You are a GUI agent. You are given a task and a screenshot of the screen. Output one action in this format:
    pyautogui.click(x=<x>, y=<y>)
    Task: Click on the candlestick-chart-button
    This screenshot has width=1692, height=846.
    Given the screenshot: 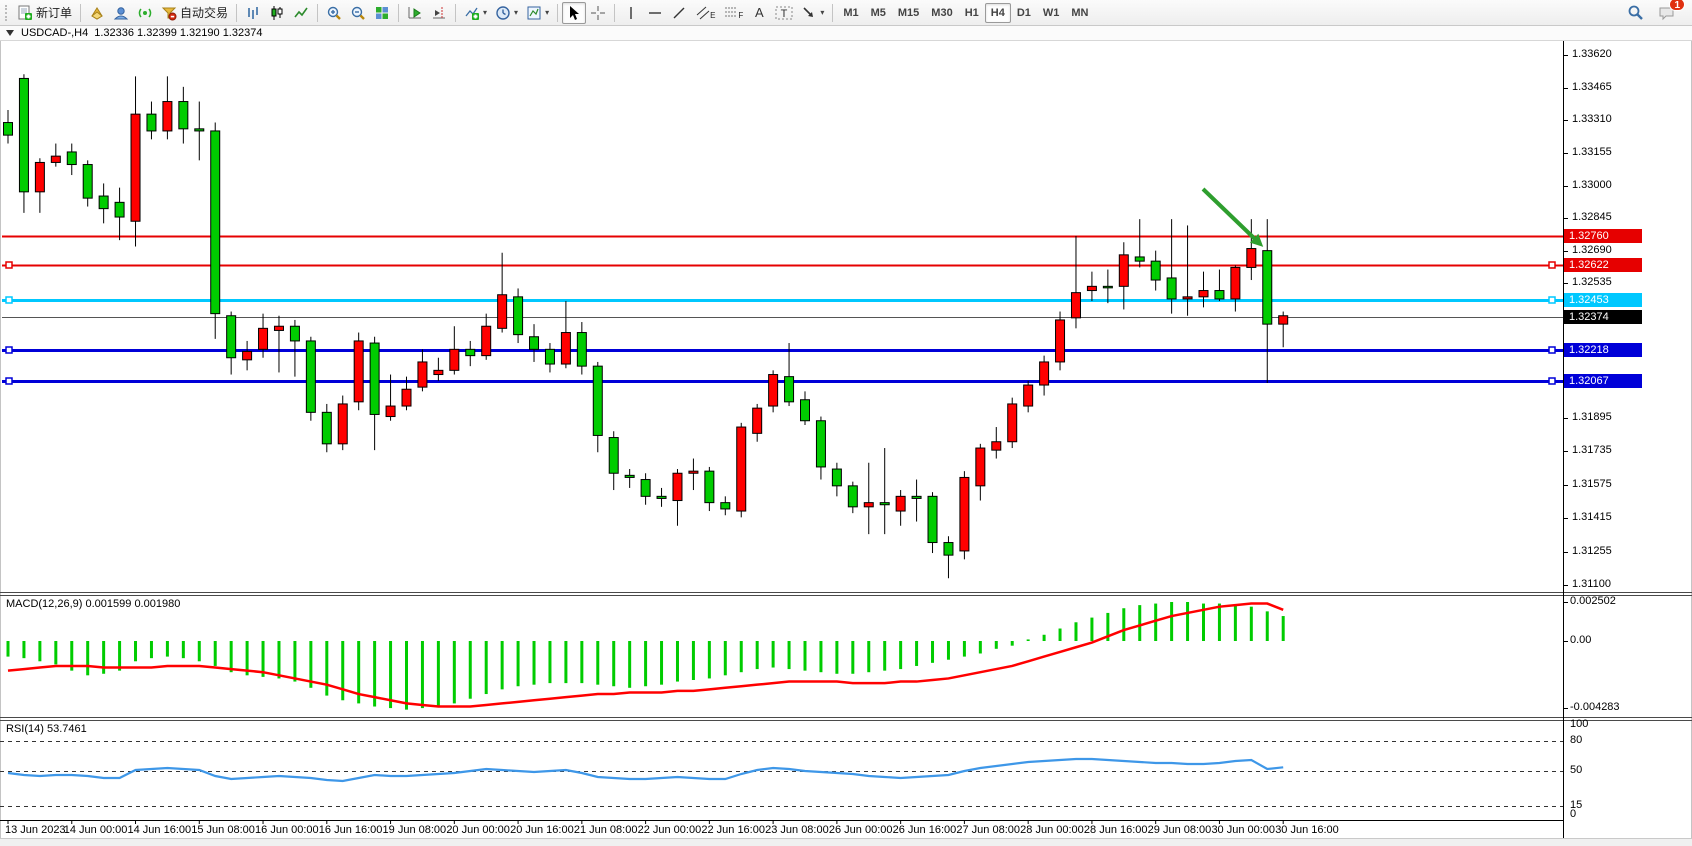 What is the action you would take?
    pyautogui.click(x=277, y=13)
    